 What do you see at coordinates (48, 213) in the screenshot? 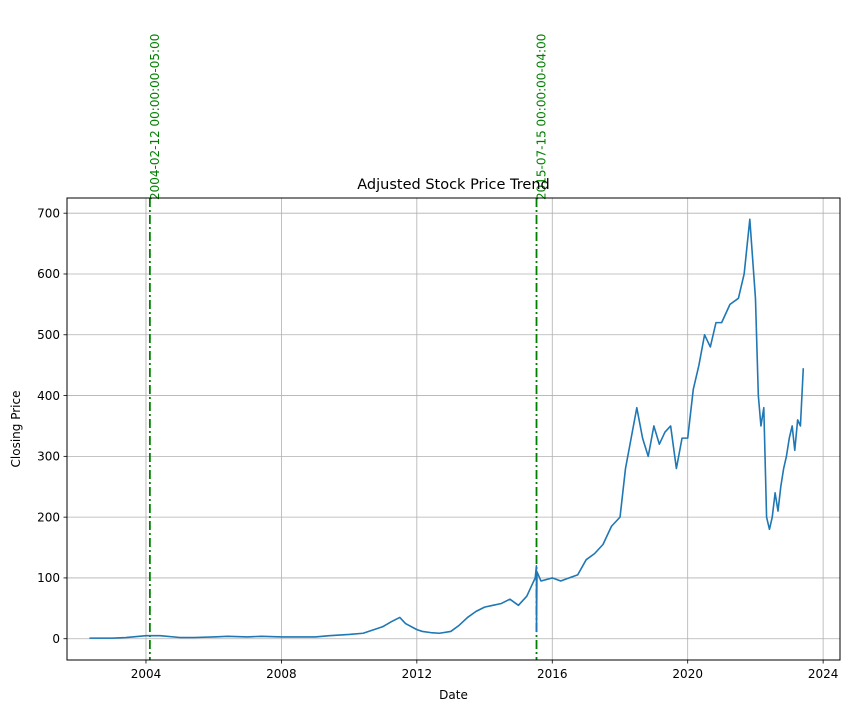
I see `y-tick-label: 700` at bounding box center [48, 213].